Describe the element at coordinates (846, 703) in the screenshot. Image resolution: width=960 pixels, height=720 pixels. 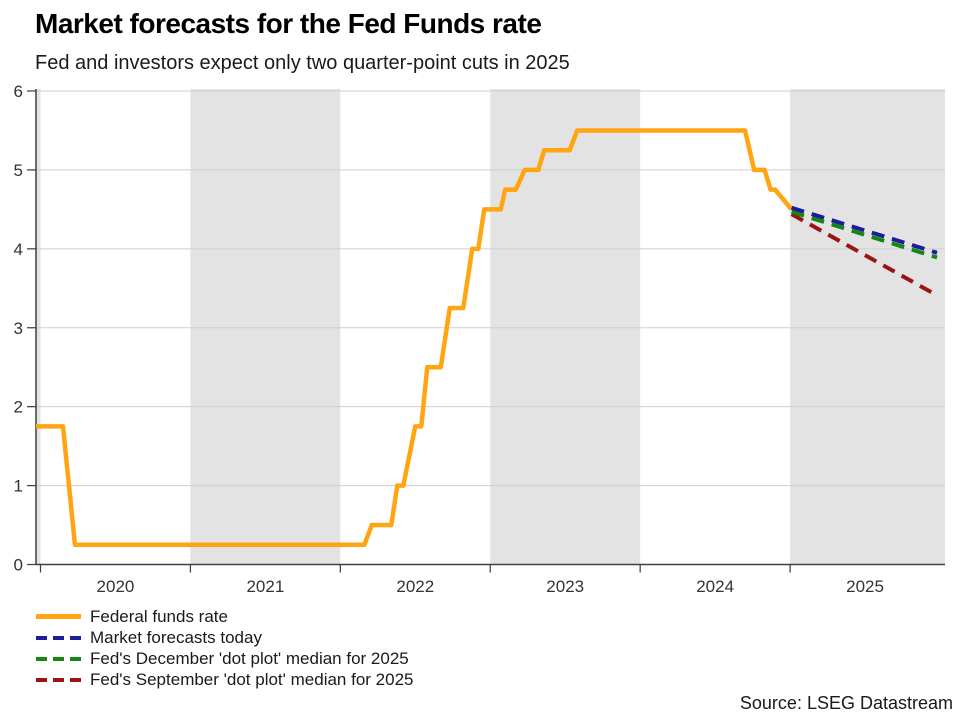
I see `source-note: Source: LSEG Datastream` at that location.